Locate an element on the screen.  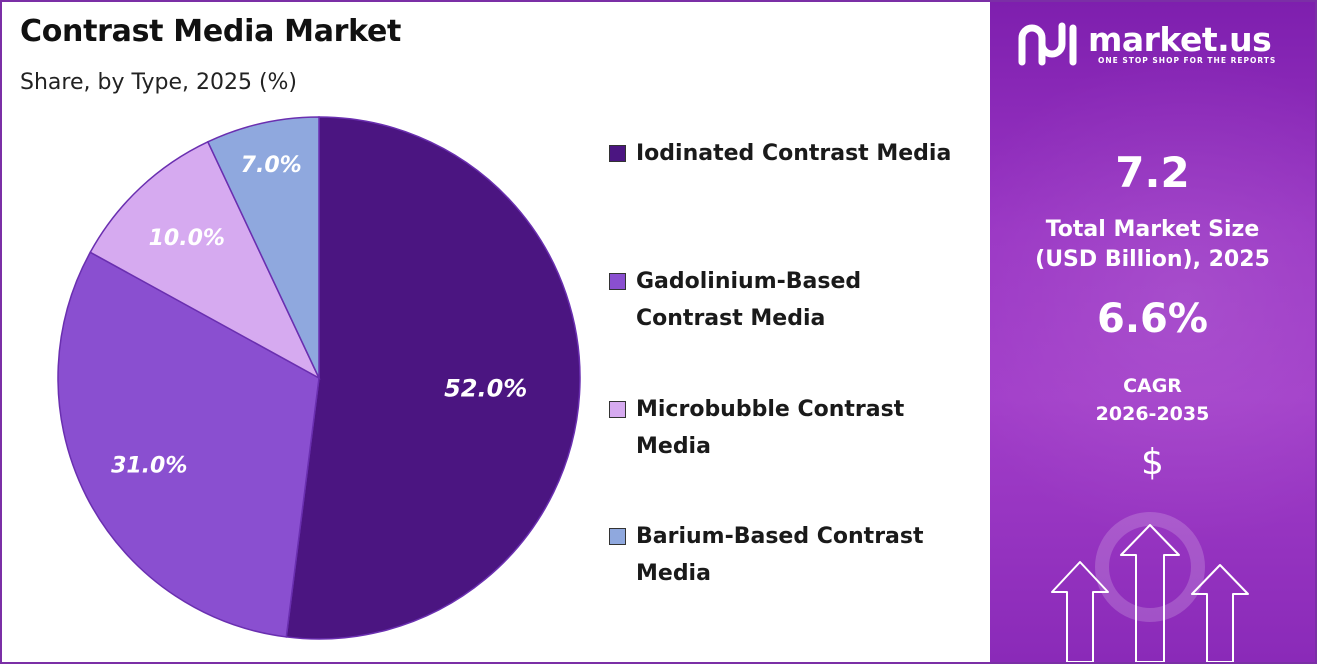
pie-slice-label: 7.0% is located at coordinates (271, 165).